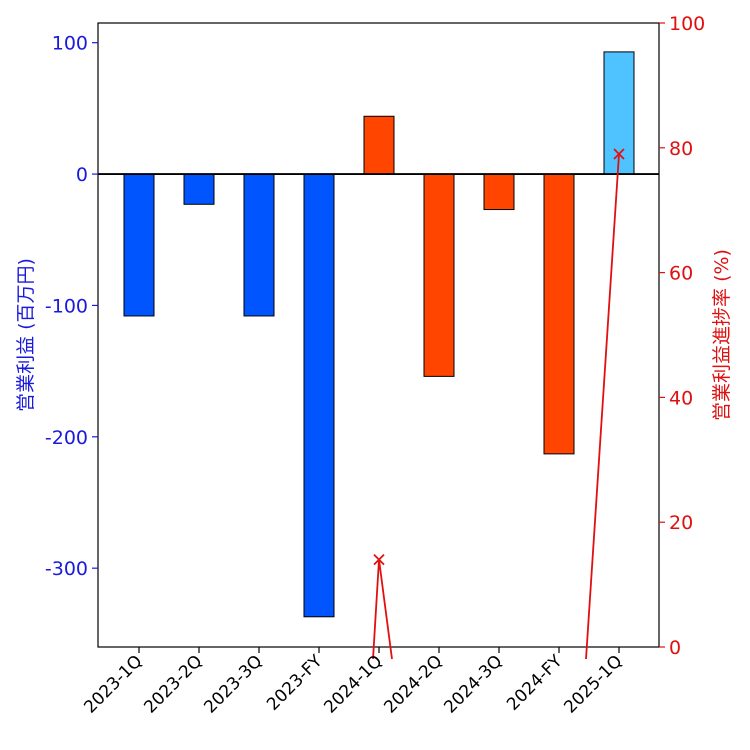 The height and width of the screenshot is (750, 750). What do you see at coordinates (681, 398) in the screenshot?
I see `right-tick-label: 40` at bounding box center [681, 398].